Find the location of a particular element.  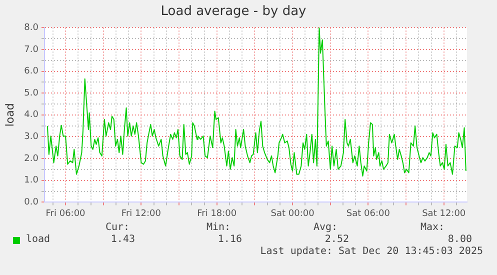

y-tick-label: 4.0 is located at coordinates (31, 115).